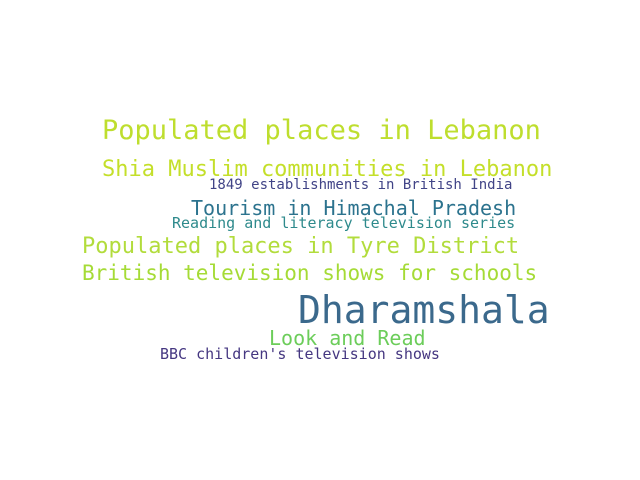  I want to click on word-dharamshala: Dharamshala, so click(424, 310).